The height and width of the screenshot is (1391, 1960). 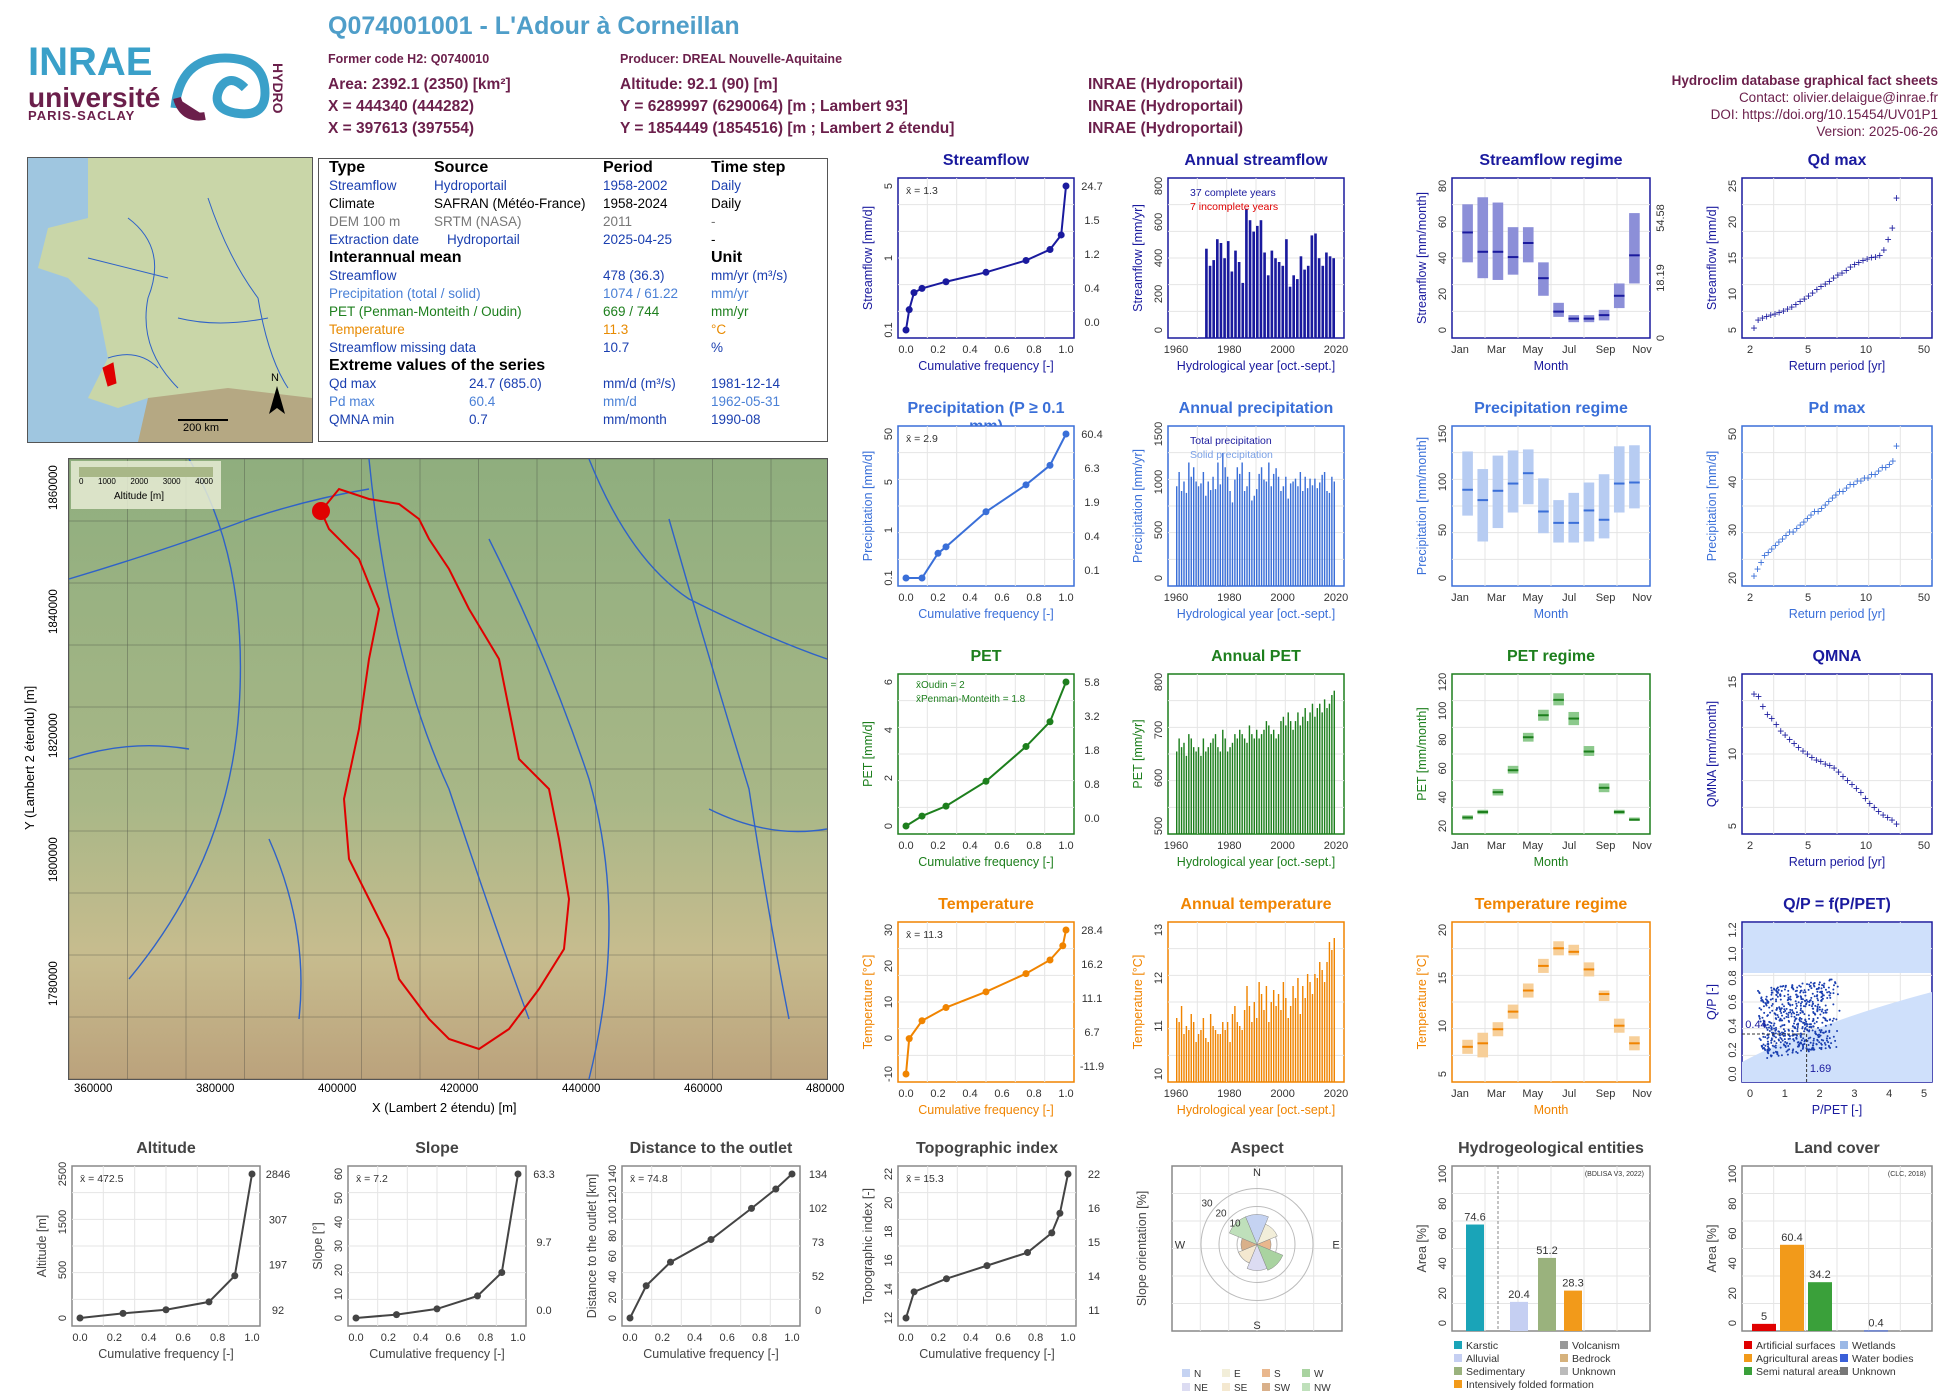 I want to click on right-tick: 1.5, so click(x=1091, y=221).